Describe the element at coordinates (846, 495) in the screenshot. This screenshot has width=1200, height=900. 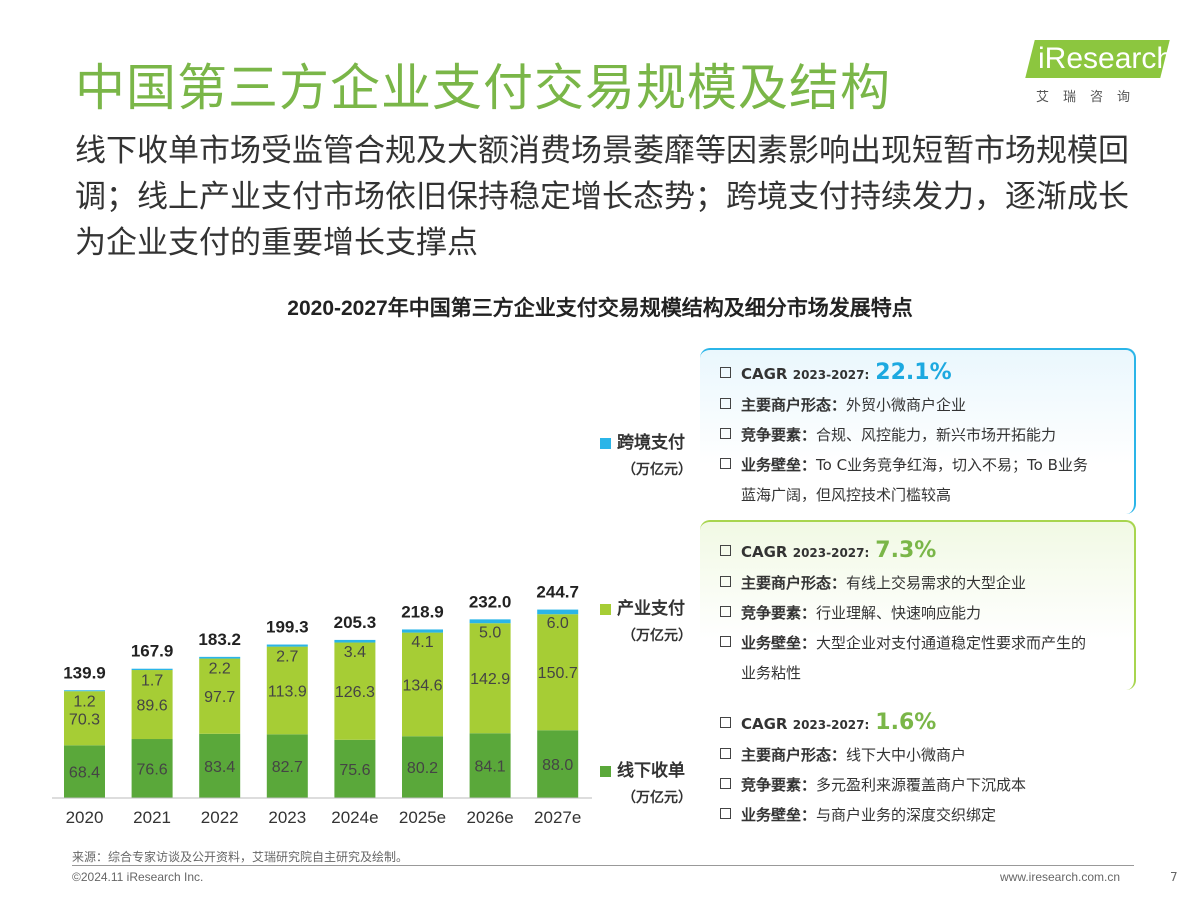
I see `card-row-continuation: 蓝海广阔，但风控技术门槛较高` at that location.